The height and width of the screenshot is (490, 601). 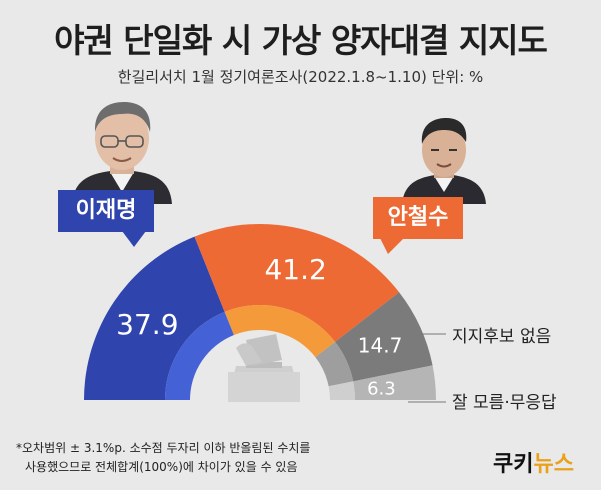 I want to click on candidate-right-name-tag: 안철수, so click(x=418, y=218).